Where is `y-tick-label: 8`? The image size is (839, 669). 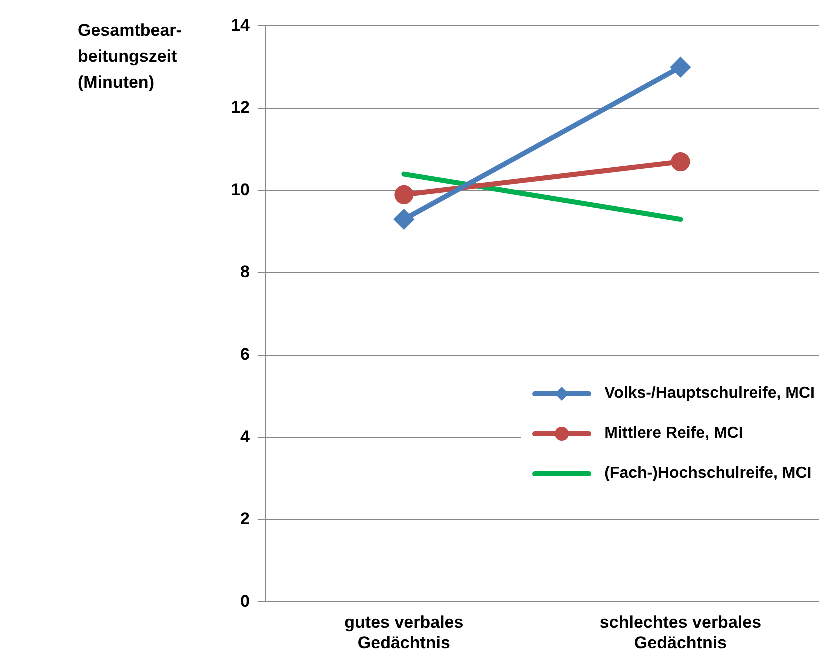
y-tick-label: 8 is located at coordinates (245, 272).